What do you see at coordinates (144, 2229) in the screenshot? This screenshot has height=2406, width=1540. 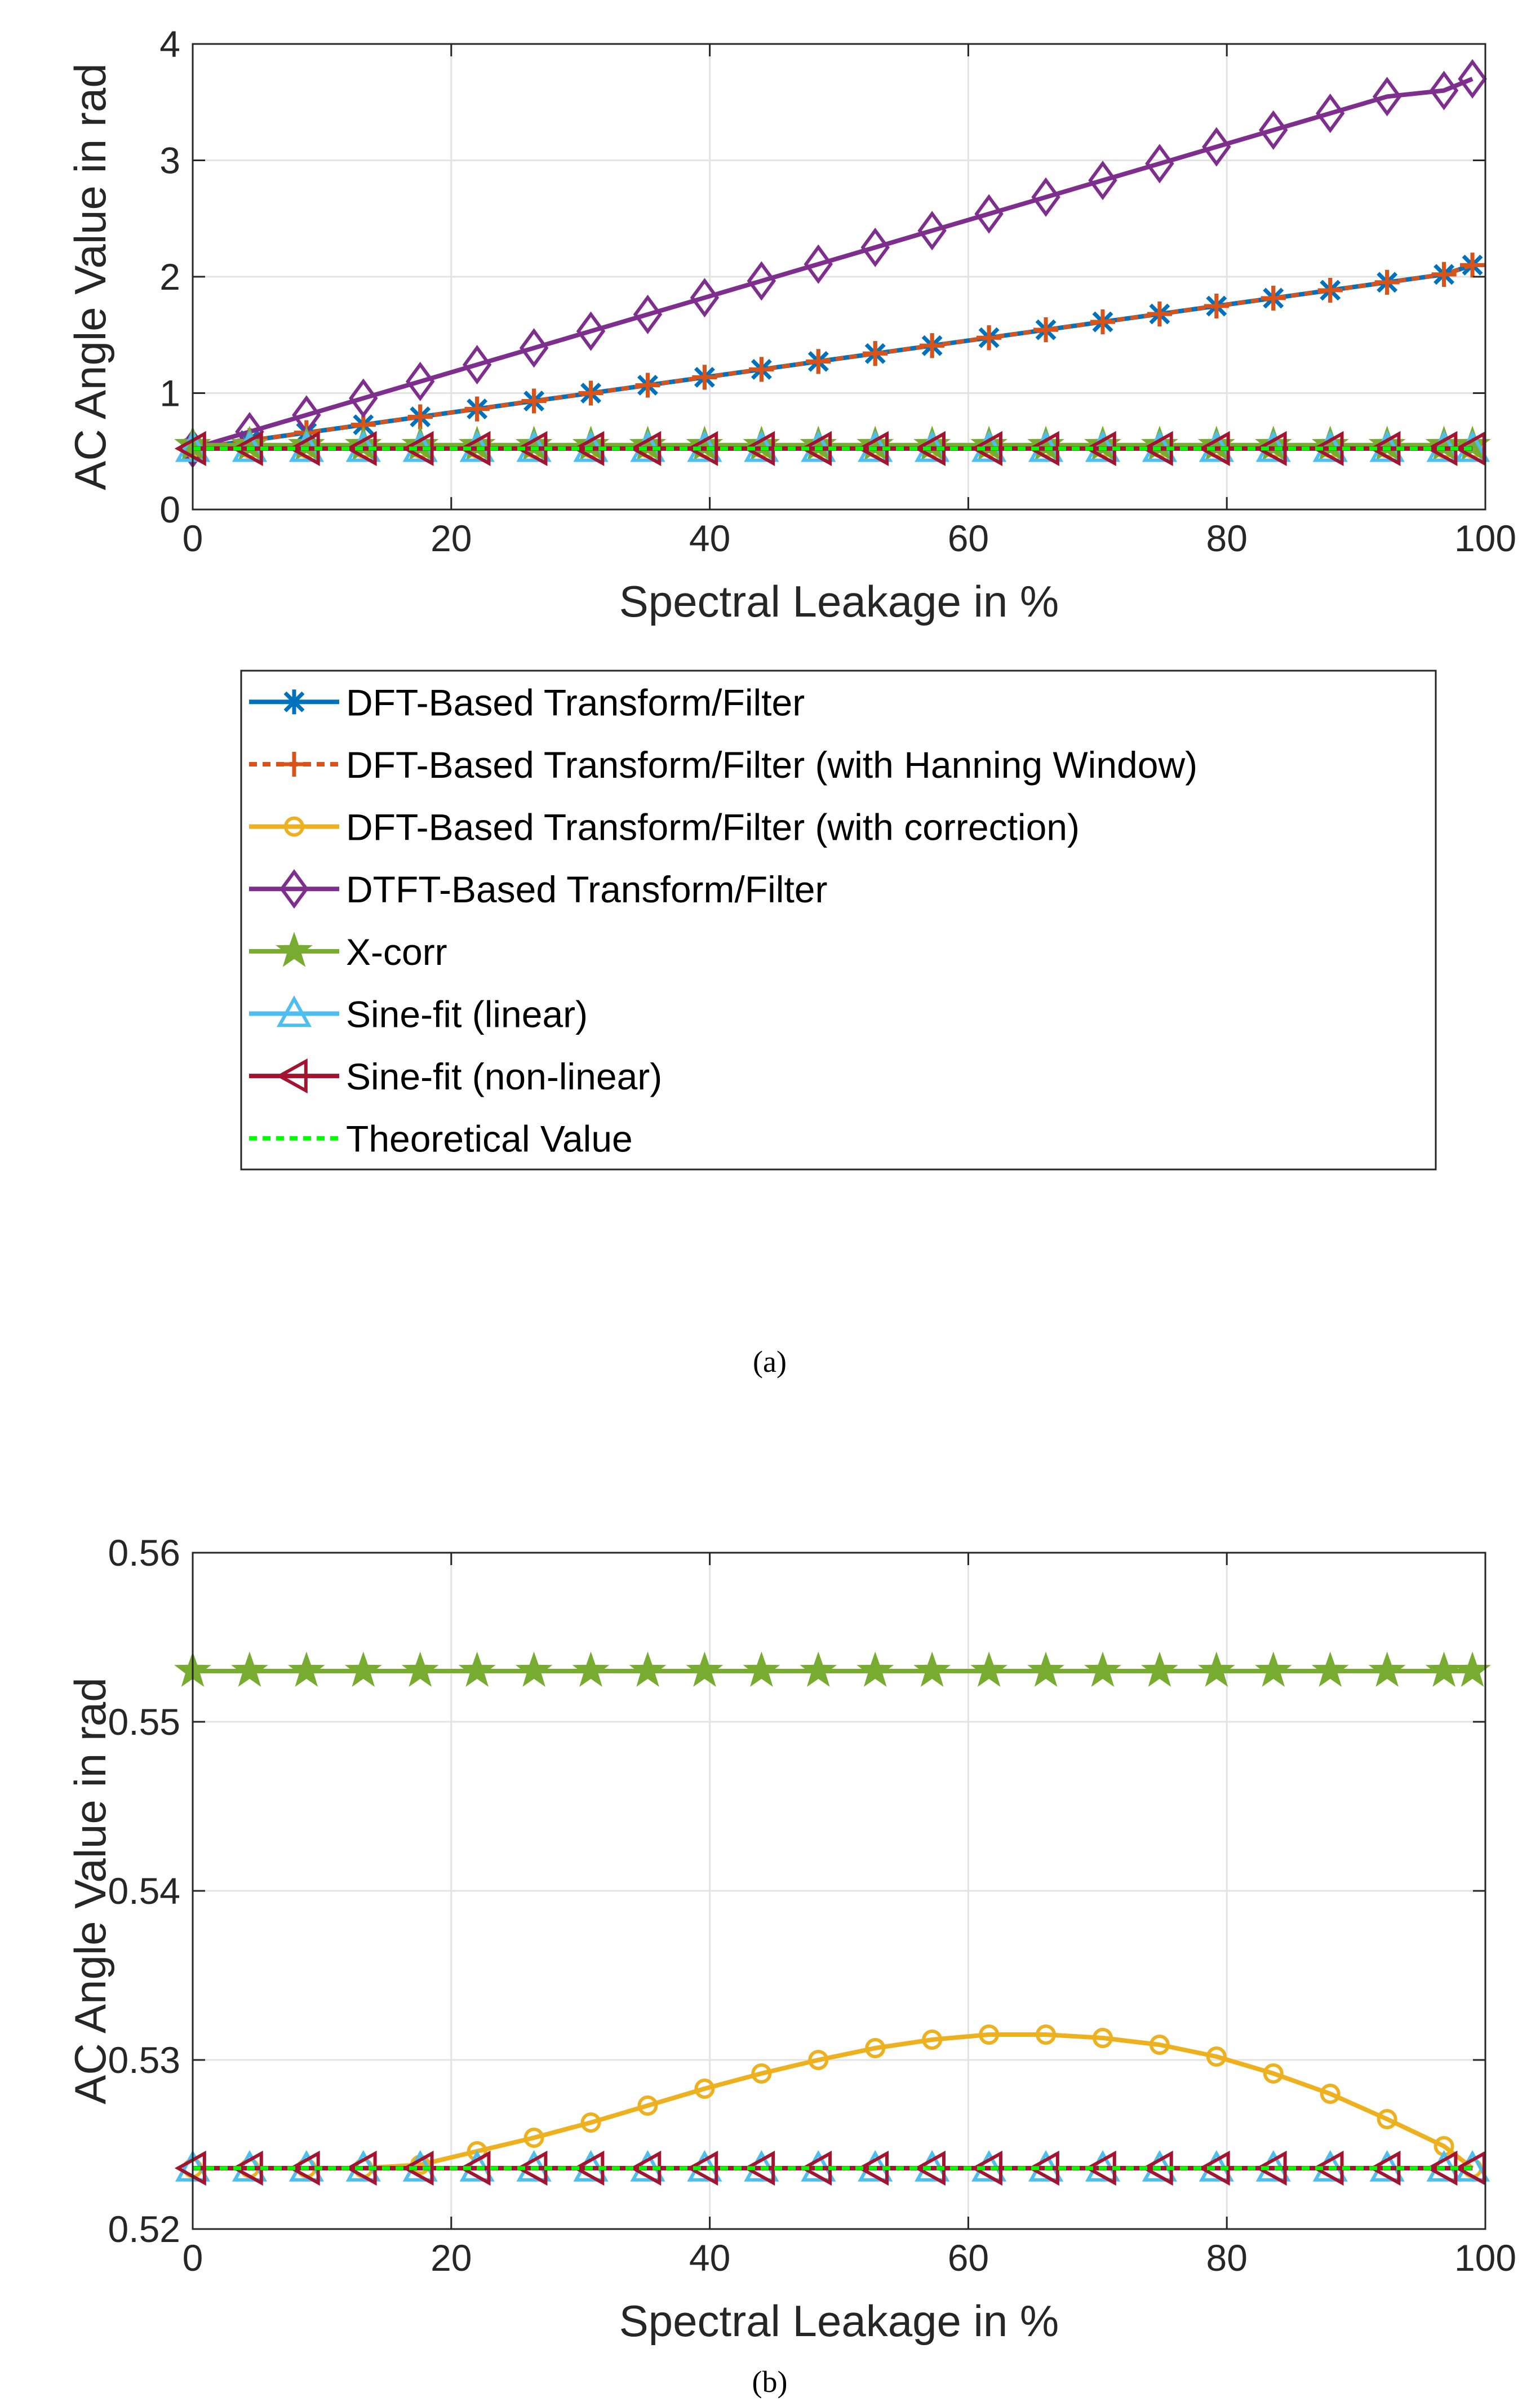 I see `y-tick-label-0: 0.52` at bounding box center [144, 2229].